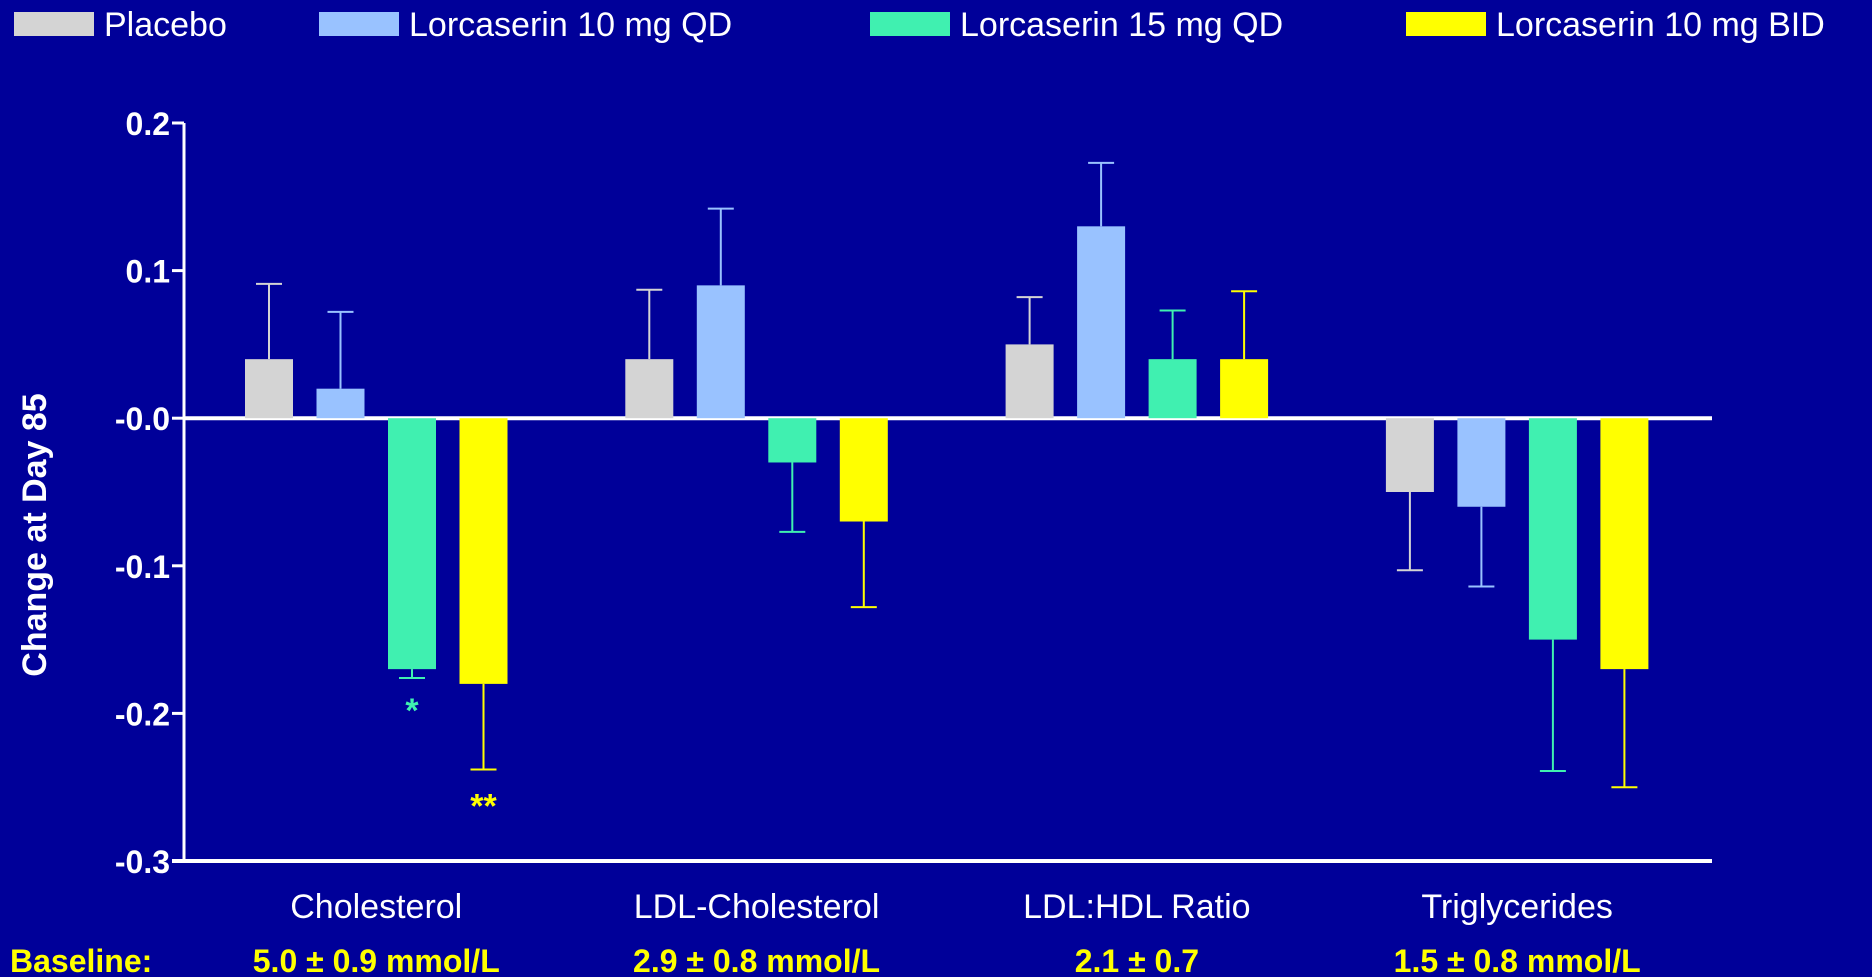 The image size is (1872, 977). Describe the element at coordinates (376, 907) in the screenshot. I see `category-label-0: Cholesterol` at that location.